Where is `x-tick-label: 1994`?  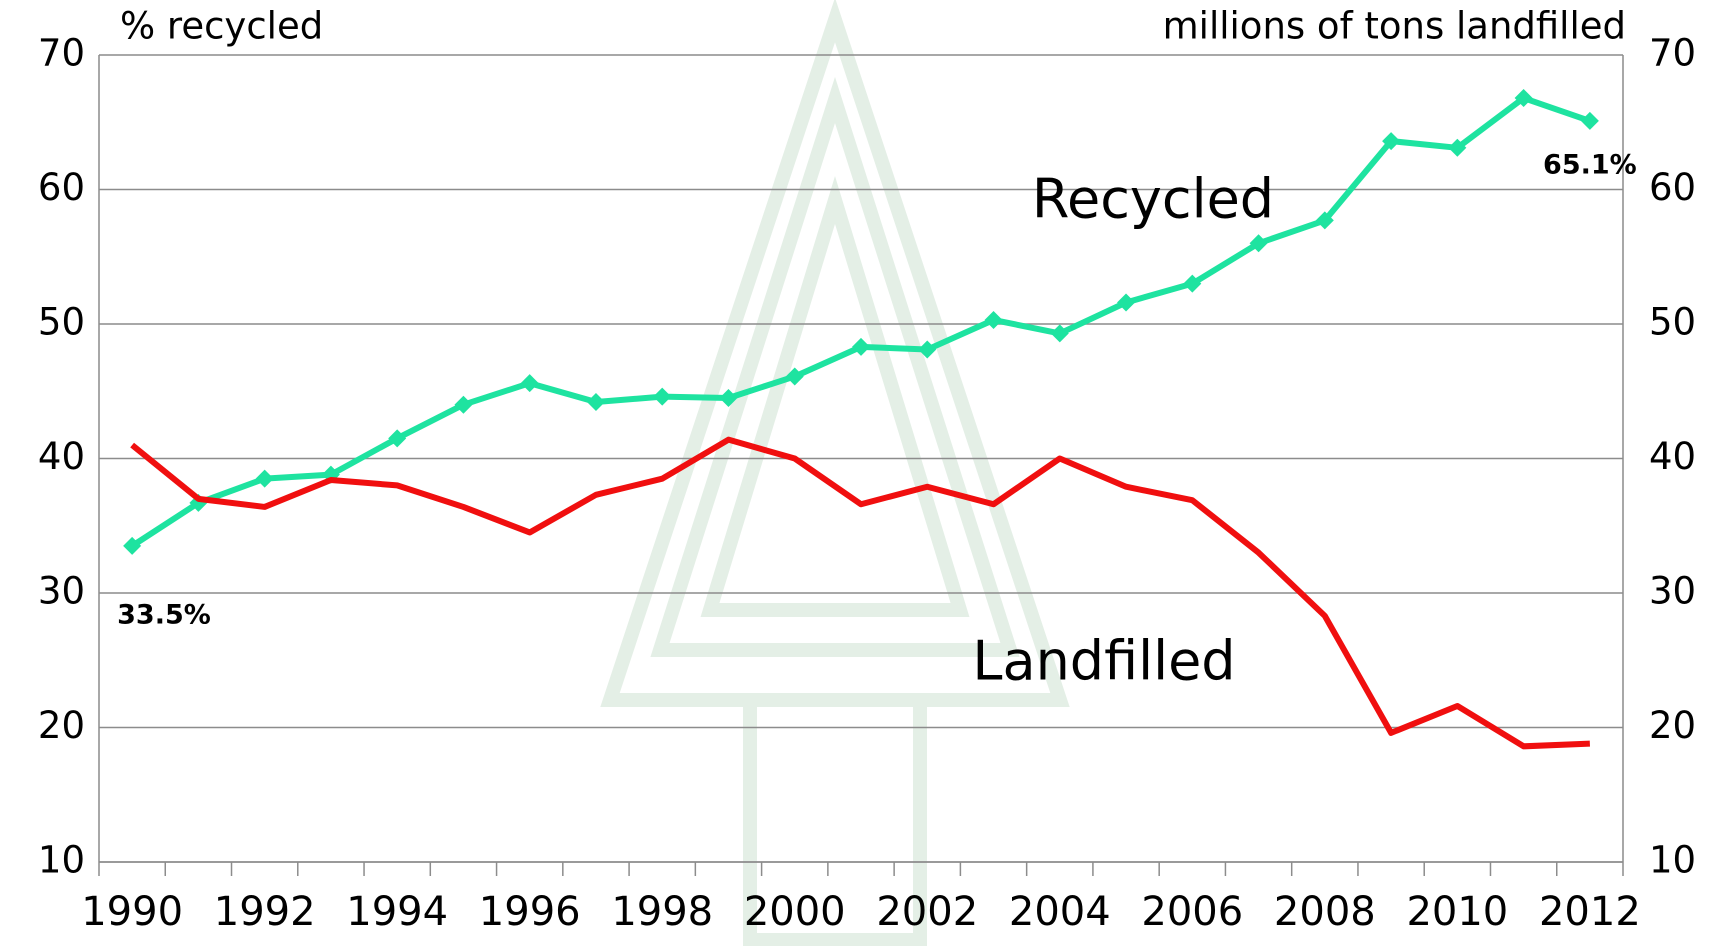 x-tick-label: 1994 is located at coordinates (397, 912).